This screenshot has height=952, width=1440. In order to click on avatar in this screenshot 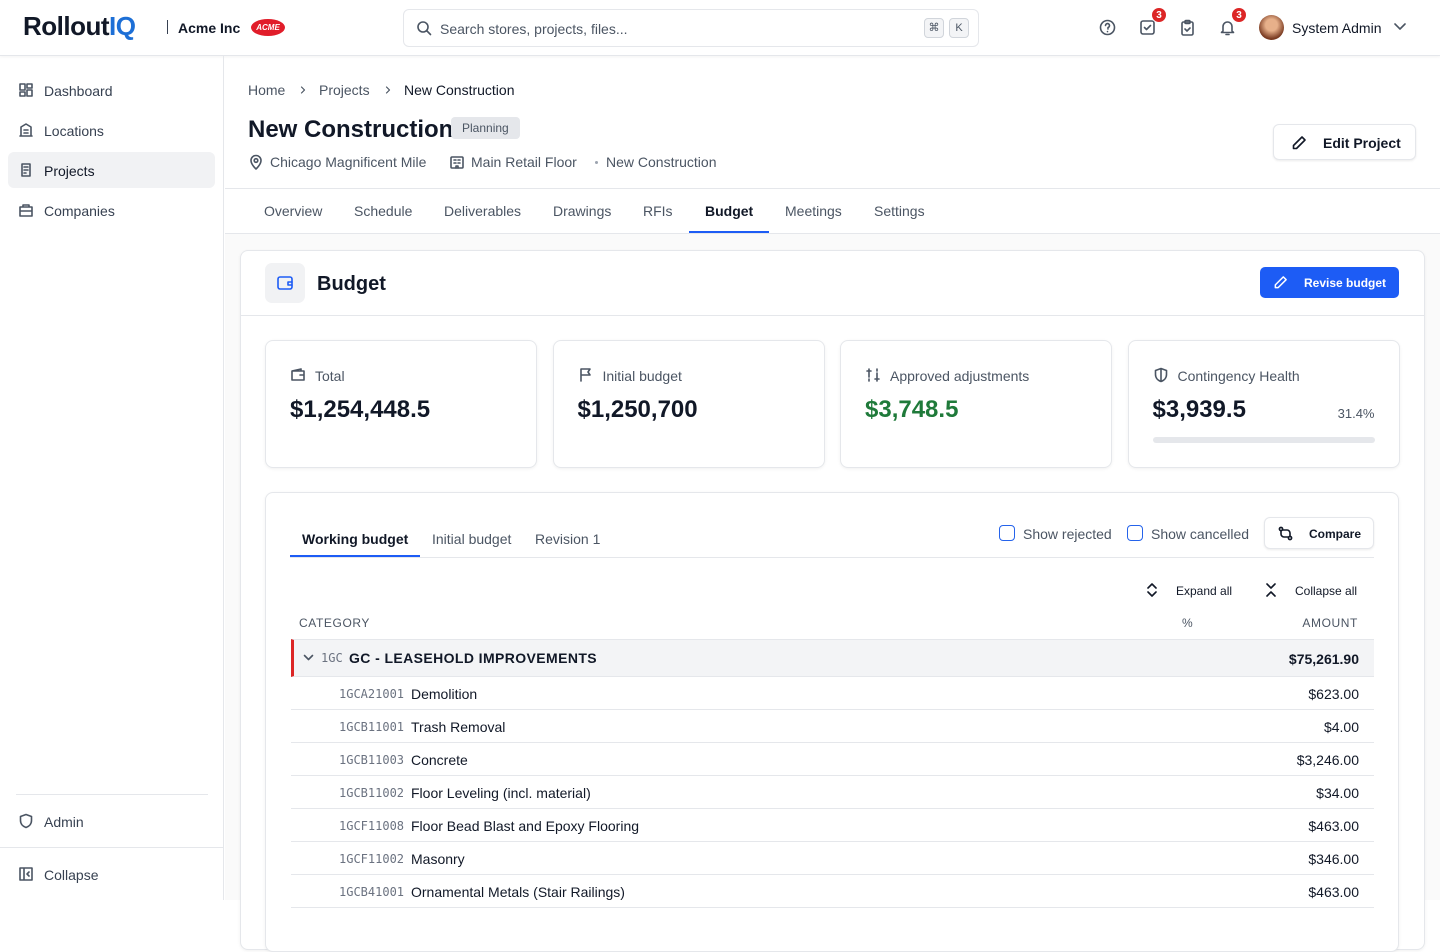, I will do `click(1271, 27)`.